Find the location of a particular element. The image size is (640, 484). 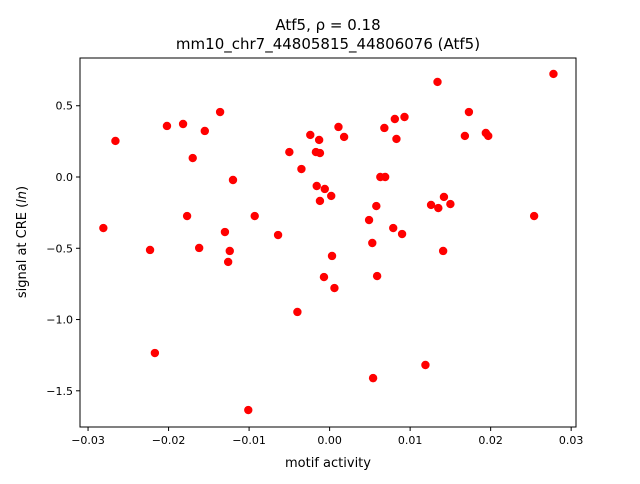

x-axis-label: motif activity is located at coordinates (328, 463).